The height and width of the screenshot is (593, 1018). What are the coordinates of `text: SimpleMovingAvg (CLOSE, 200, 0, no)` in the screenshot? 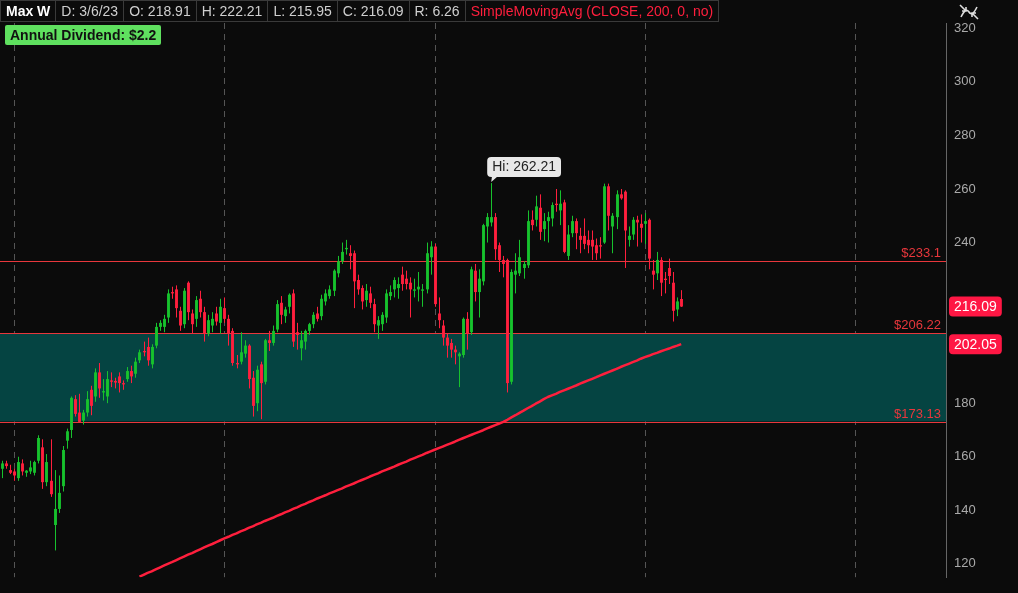 It's located at (592, 11).